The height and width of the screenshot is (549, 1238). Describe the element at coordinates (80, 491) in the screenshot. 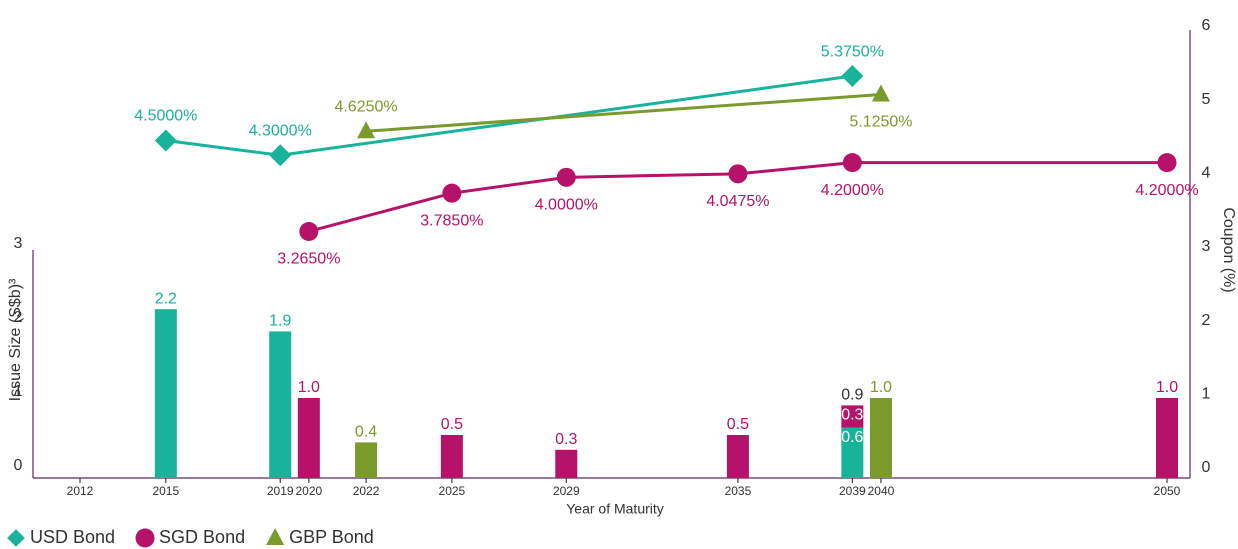

I see `x-tick-label: 2012` at that location.